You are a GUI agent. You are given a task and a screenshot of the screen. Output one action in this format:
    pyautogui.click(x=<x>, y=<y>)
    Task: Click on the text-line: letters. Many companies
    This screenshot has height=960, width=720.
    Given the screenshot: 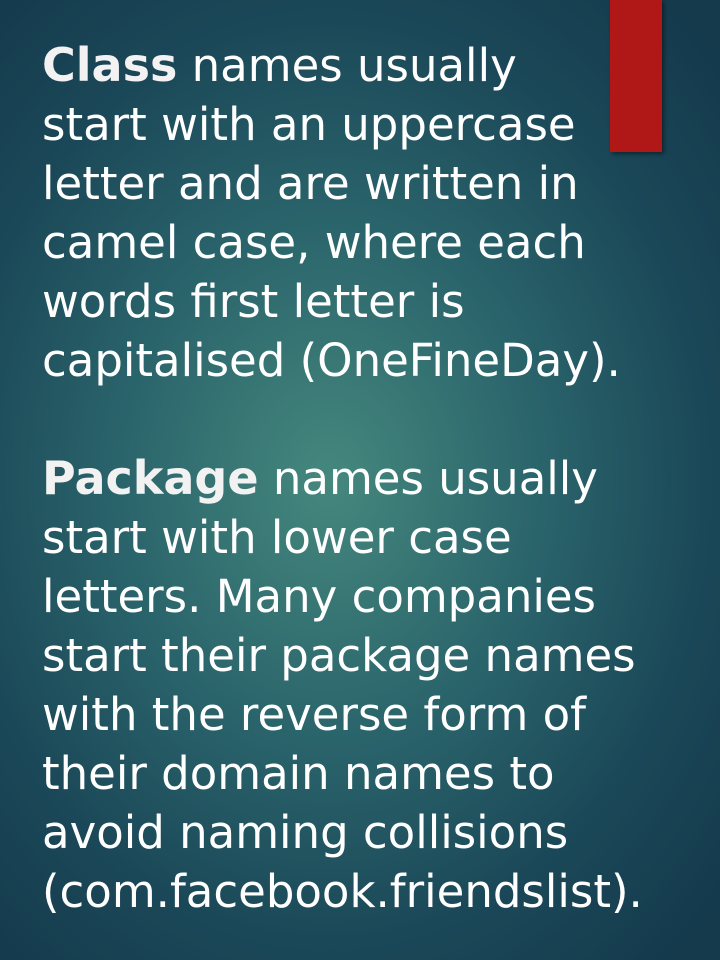 What is the action you would take?
    pyautogui.click(x=319, y=596)
    